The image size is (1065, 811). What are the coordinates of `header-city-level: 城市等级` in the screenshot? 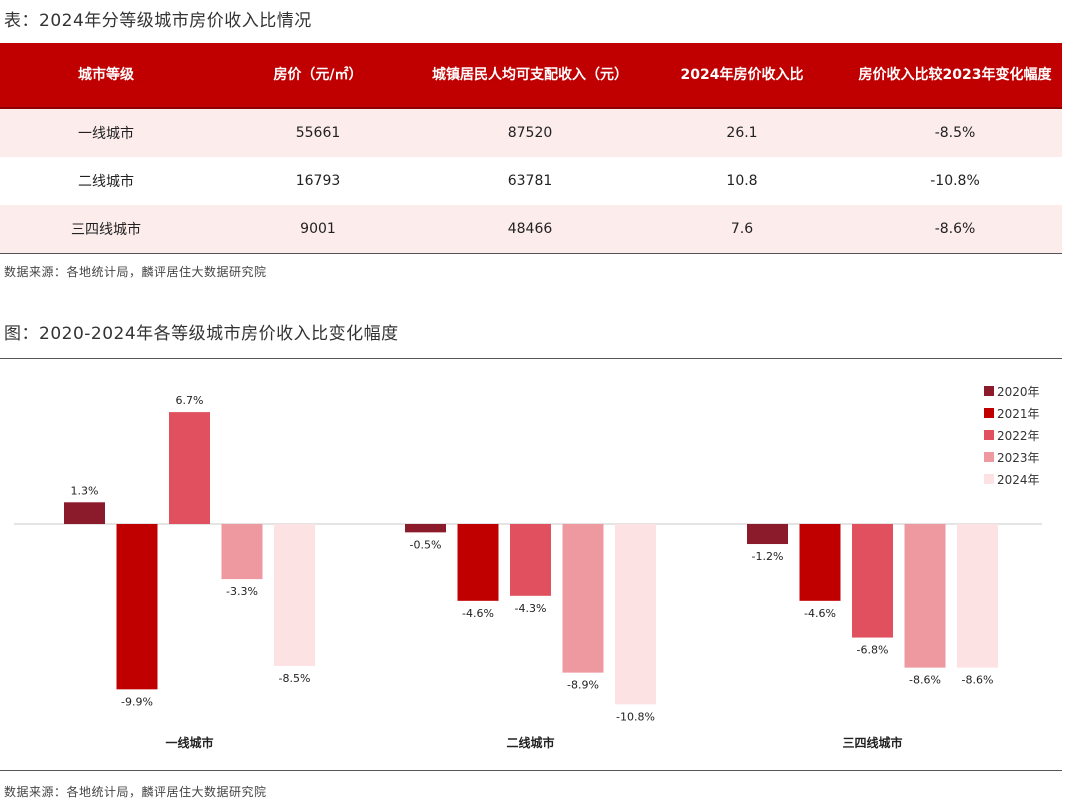 It's located at (106, 76).